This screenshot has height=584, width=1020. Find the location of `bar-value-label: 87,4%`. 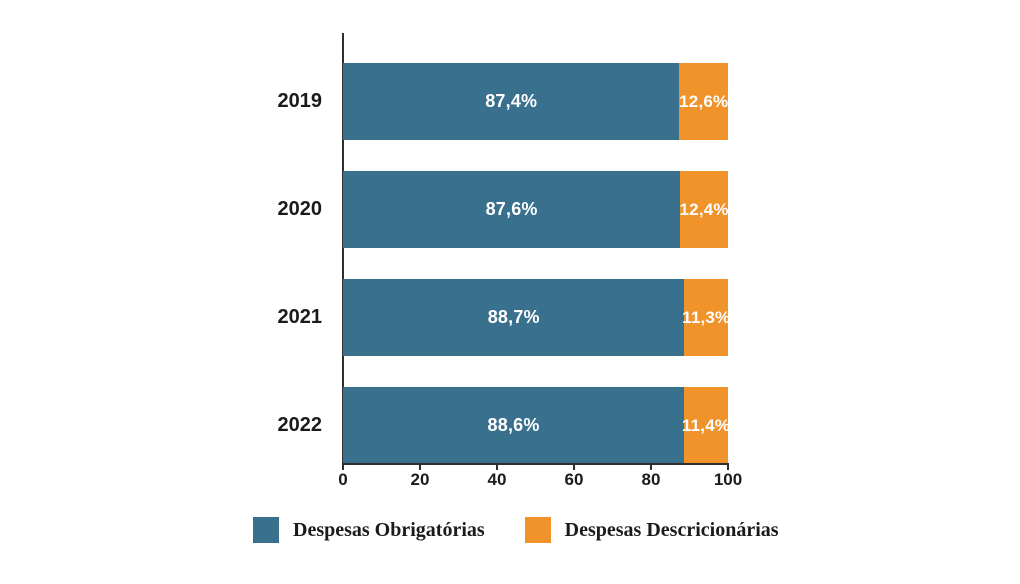

bar-value-label: 87,4% is located at coordinates (511, 101).